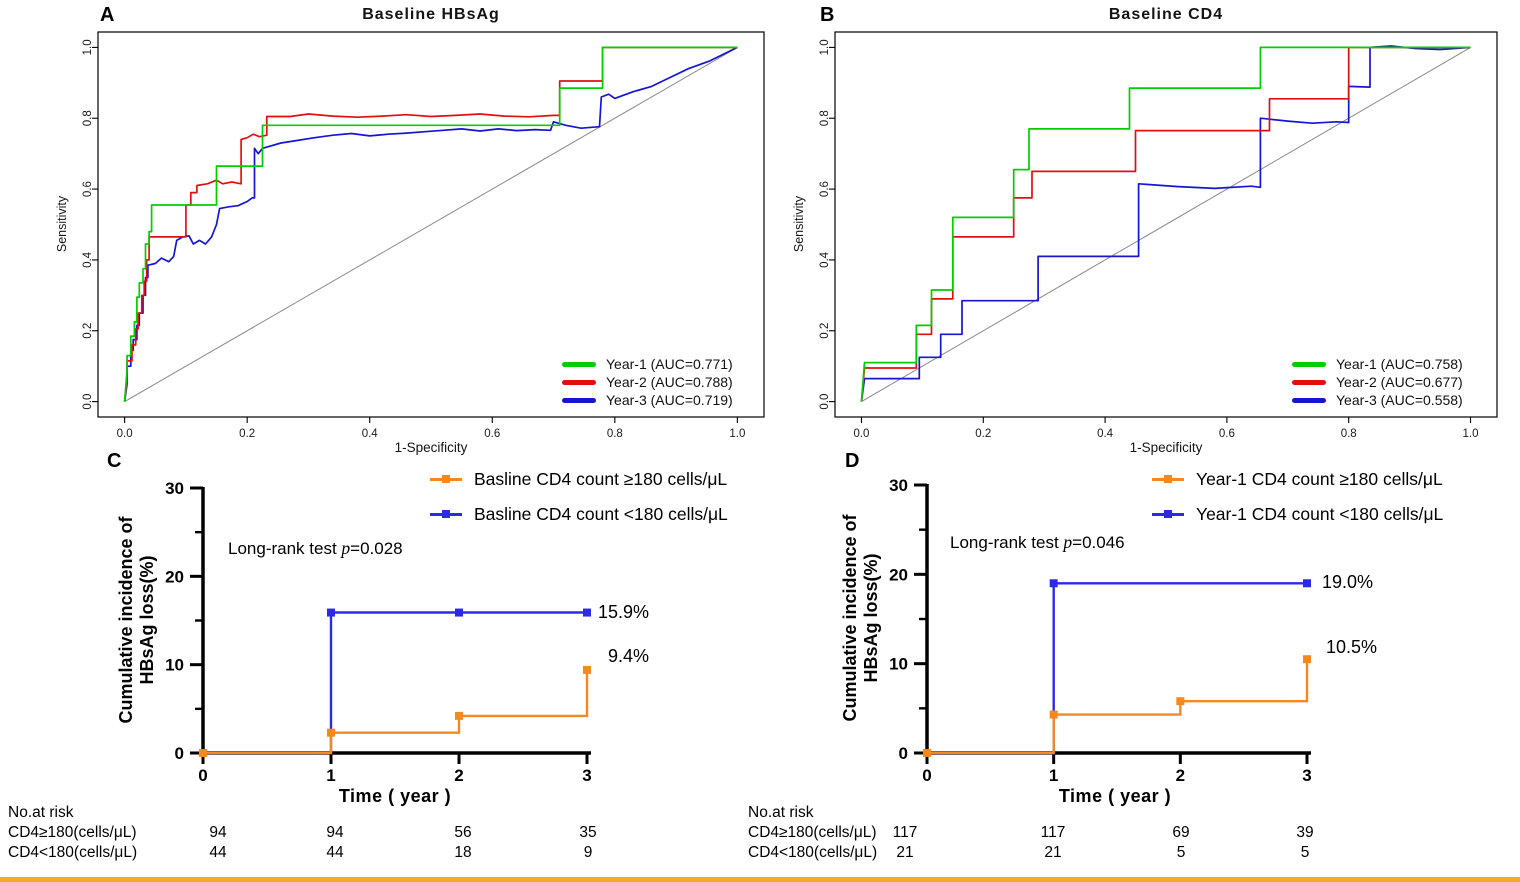 The width and height of the screenshot is (1520, 882). What do you see at coordinates (346, 548) in the screenshot?
I see `stat-p-symbol: p` at bounding box center [346, 548].